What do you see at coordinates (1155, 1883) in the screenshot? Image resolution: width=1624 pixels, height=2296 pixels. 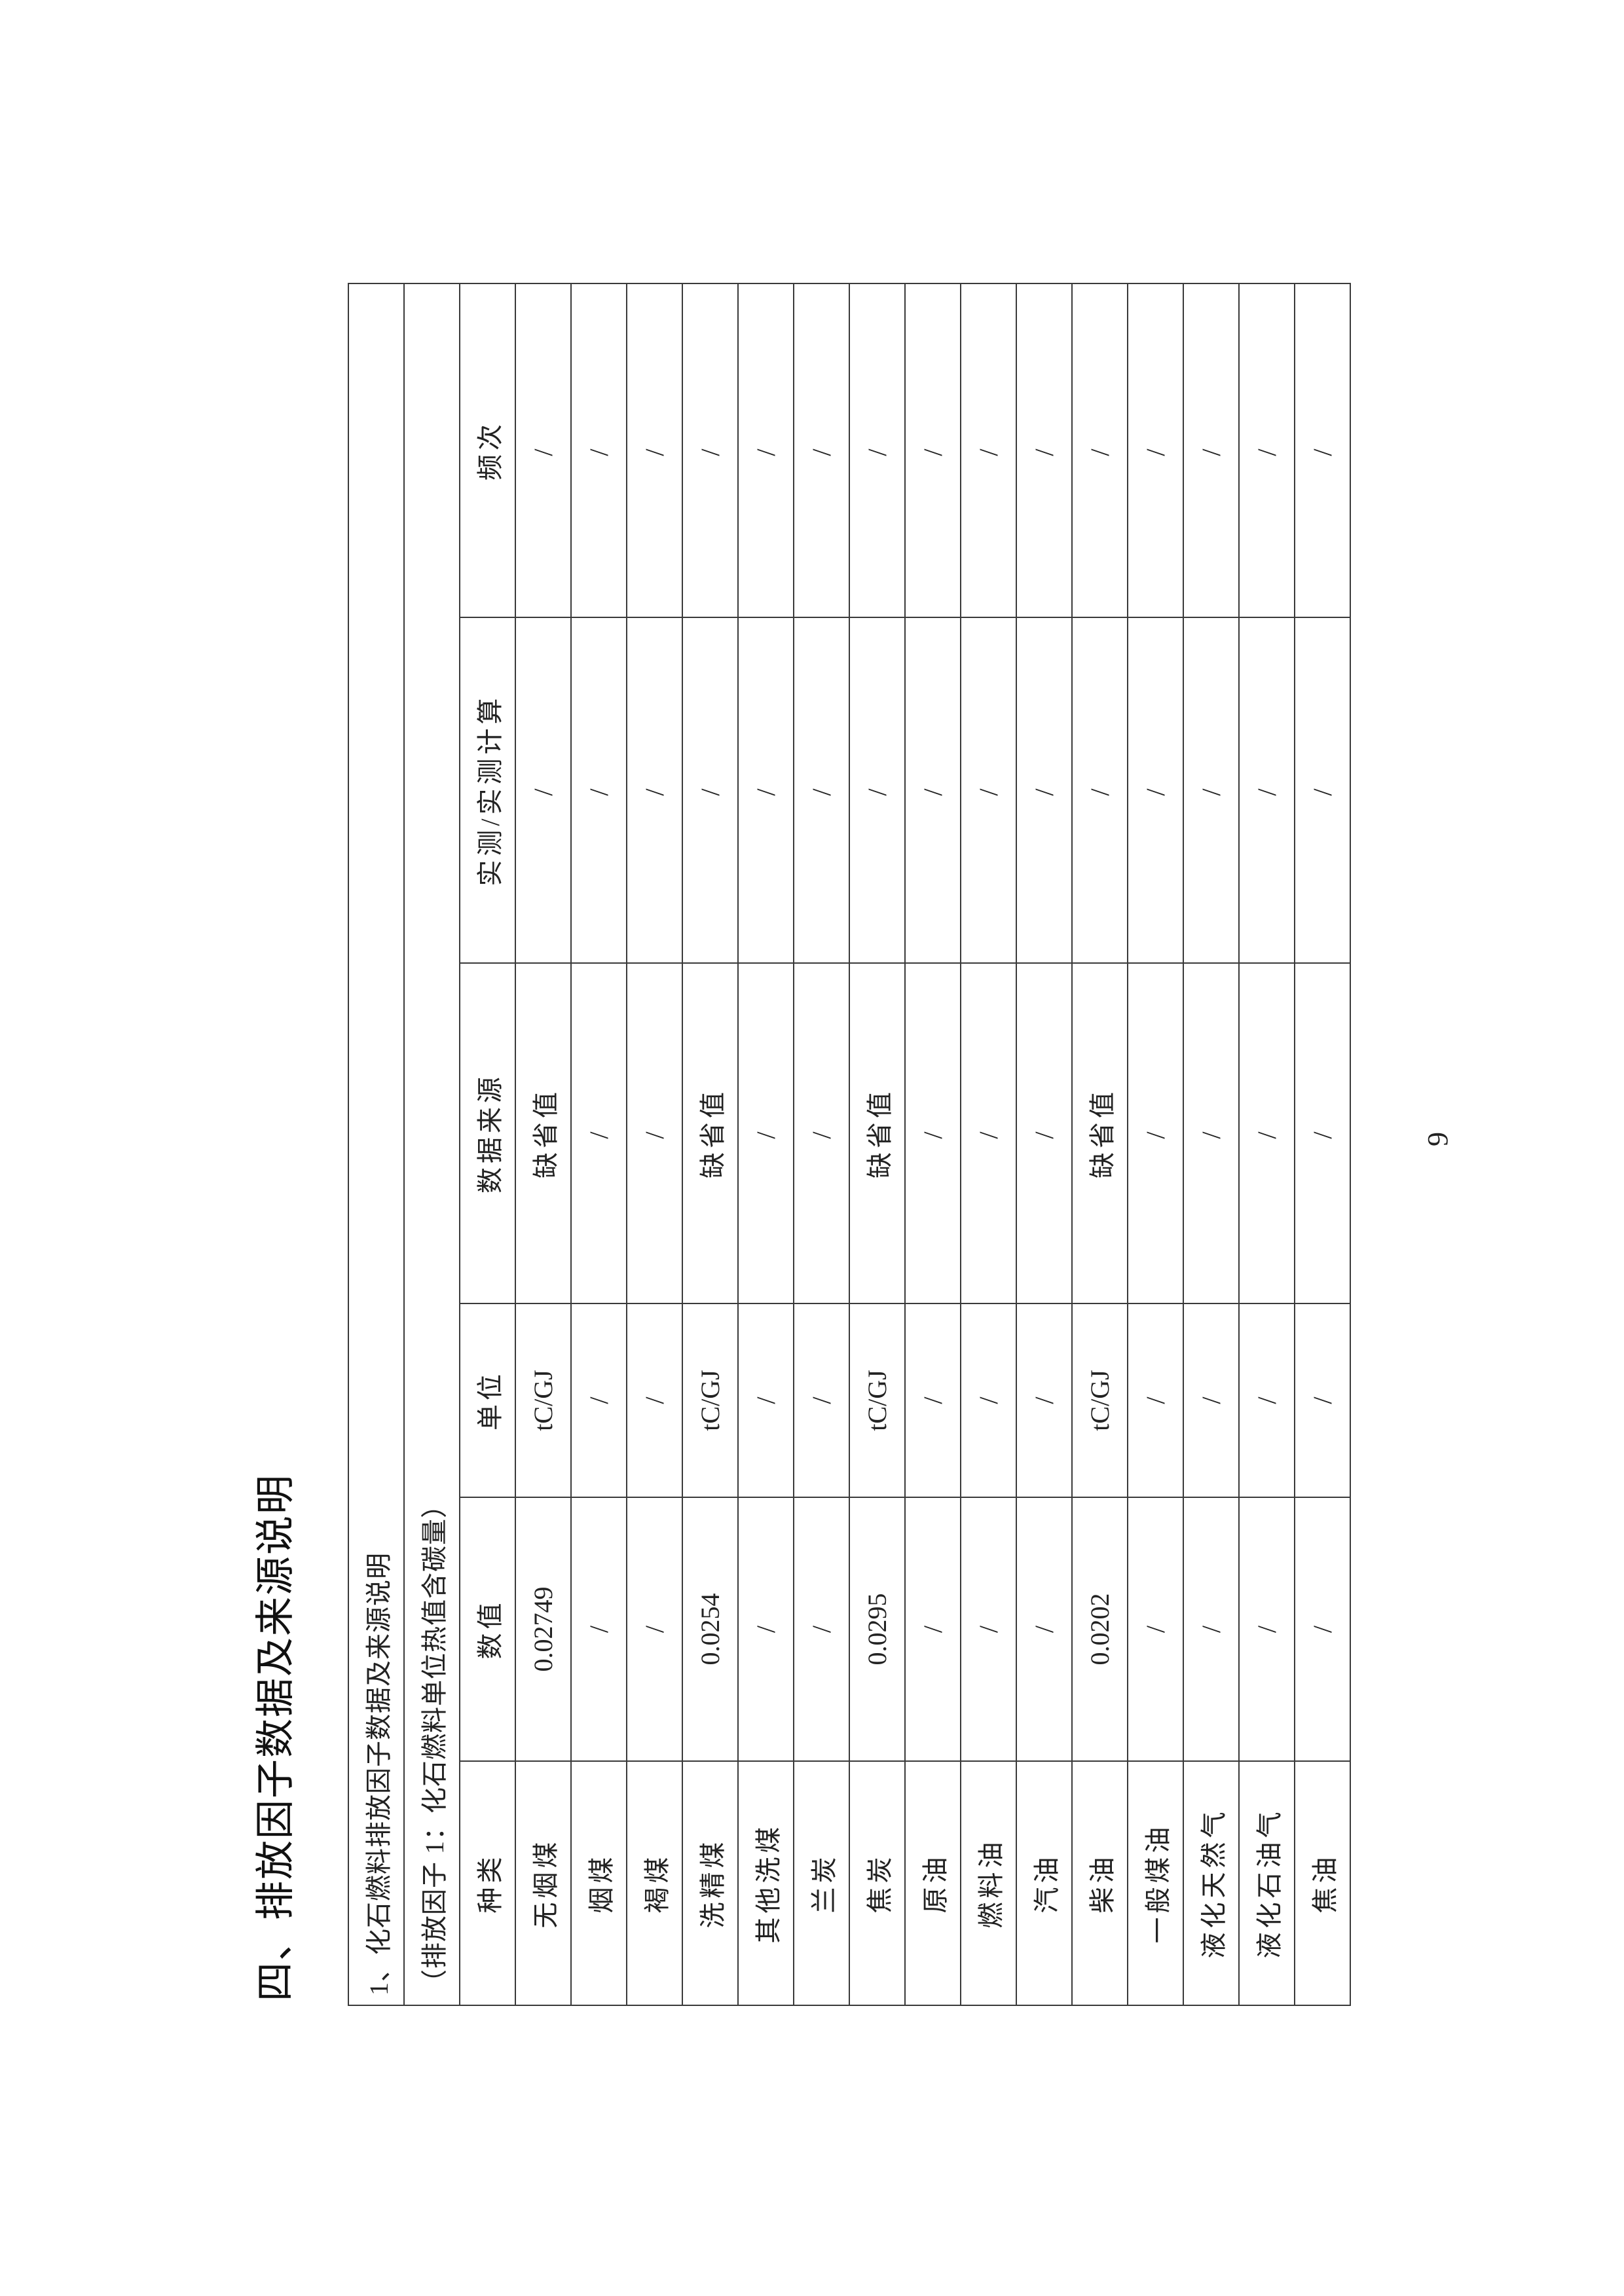 I see `cell-type: 一般煤油` at bounding box center [1155, 1883].